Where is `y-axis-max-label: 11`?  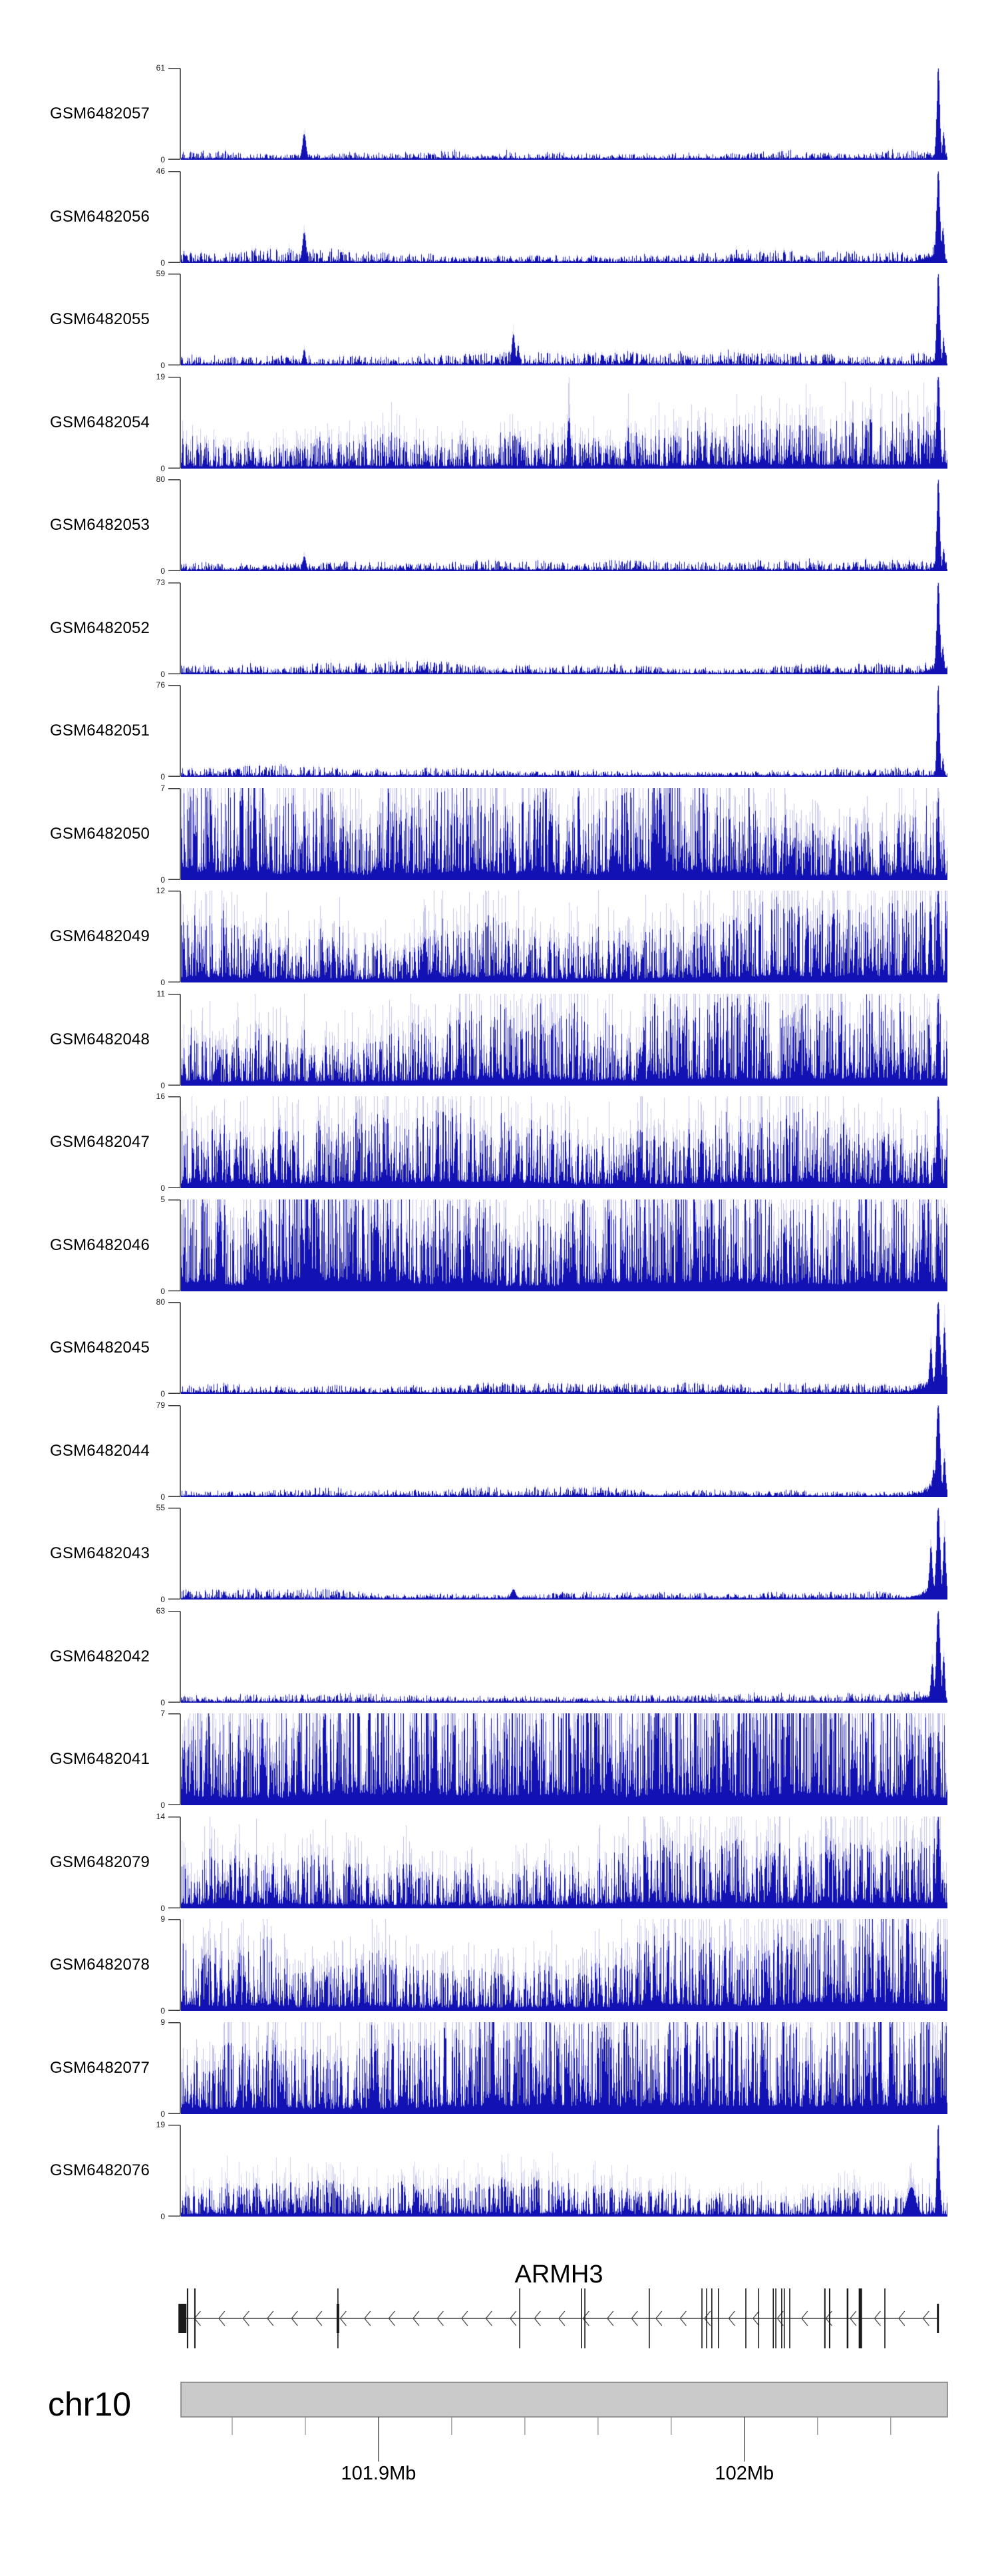 y-axis-max-label: 11 is located at coordinates (160, 993).